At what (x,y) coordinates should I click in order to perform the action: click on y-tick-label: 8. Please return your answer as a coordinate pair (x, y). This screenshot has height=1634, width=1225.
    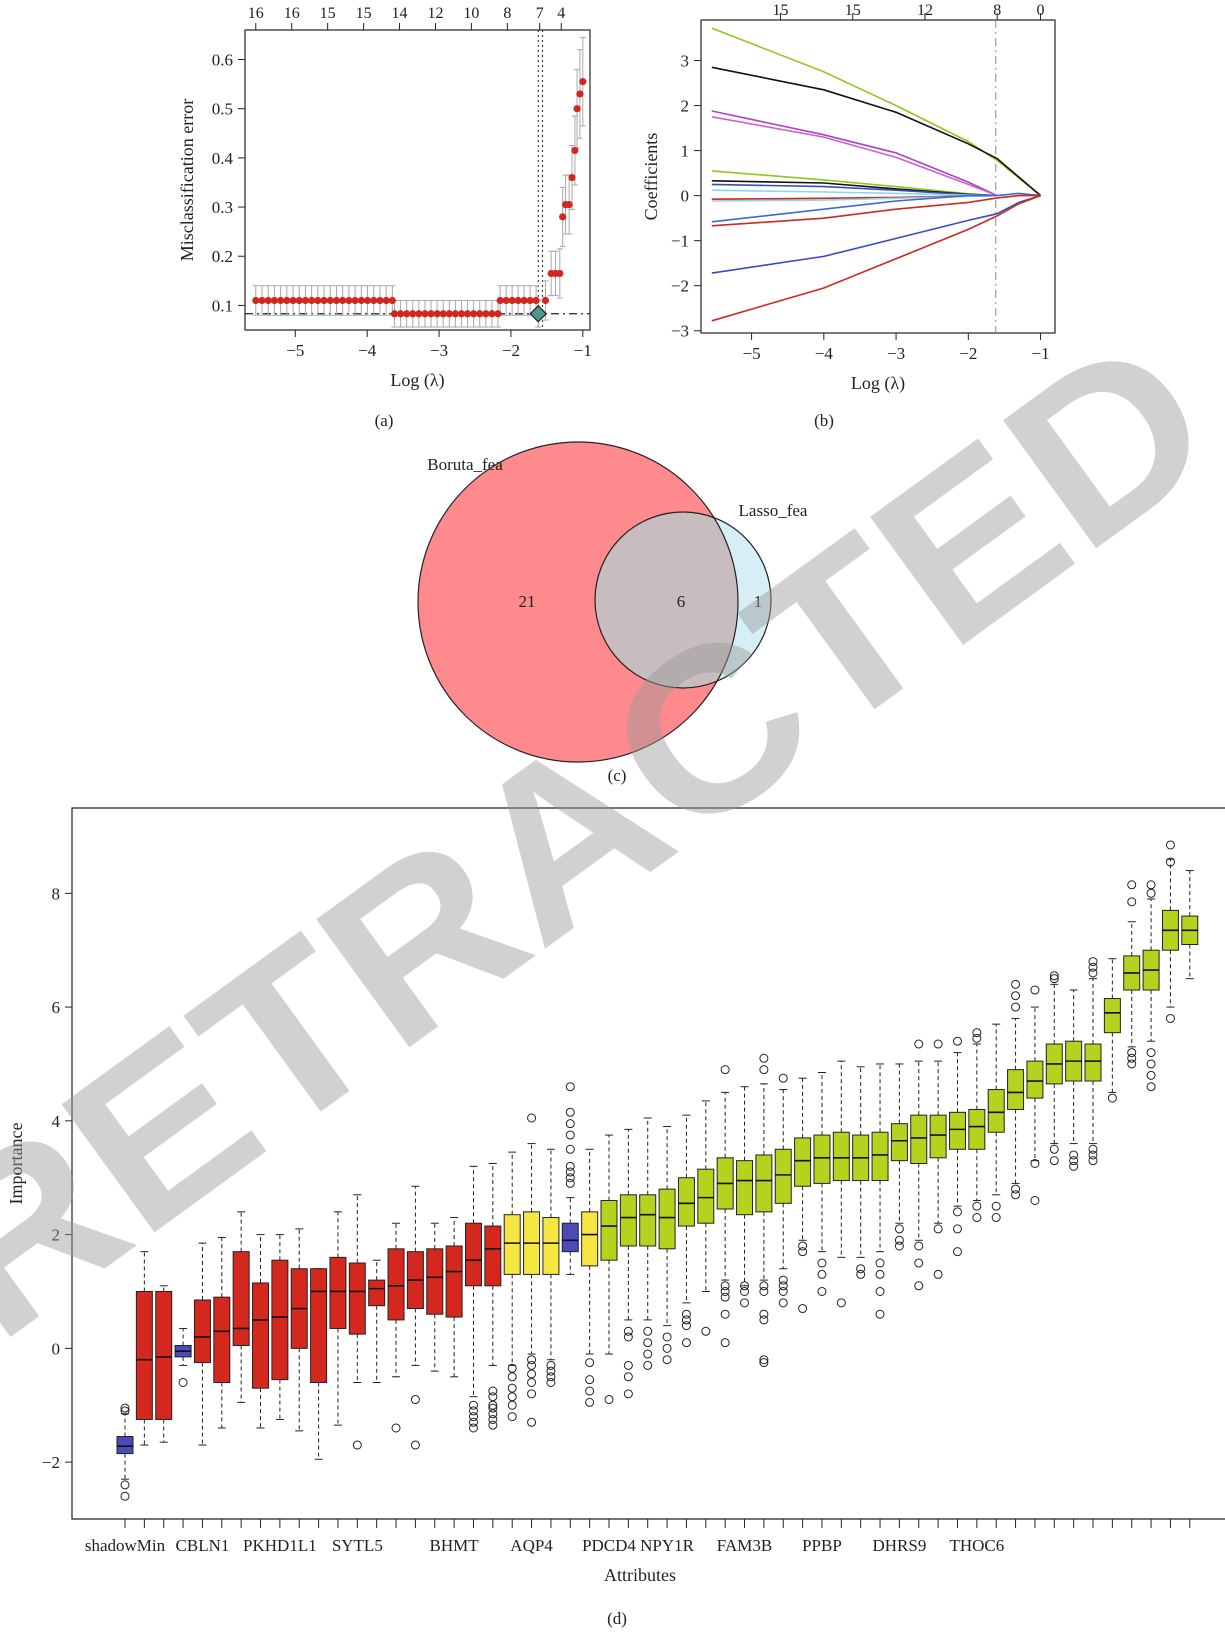
    Looking at the image, I should click on (56, 893).